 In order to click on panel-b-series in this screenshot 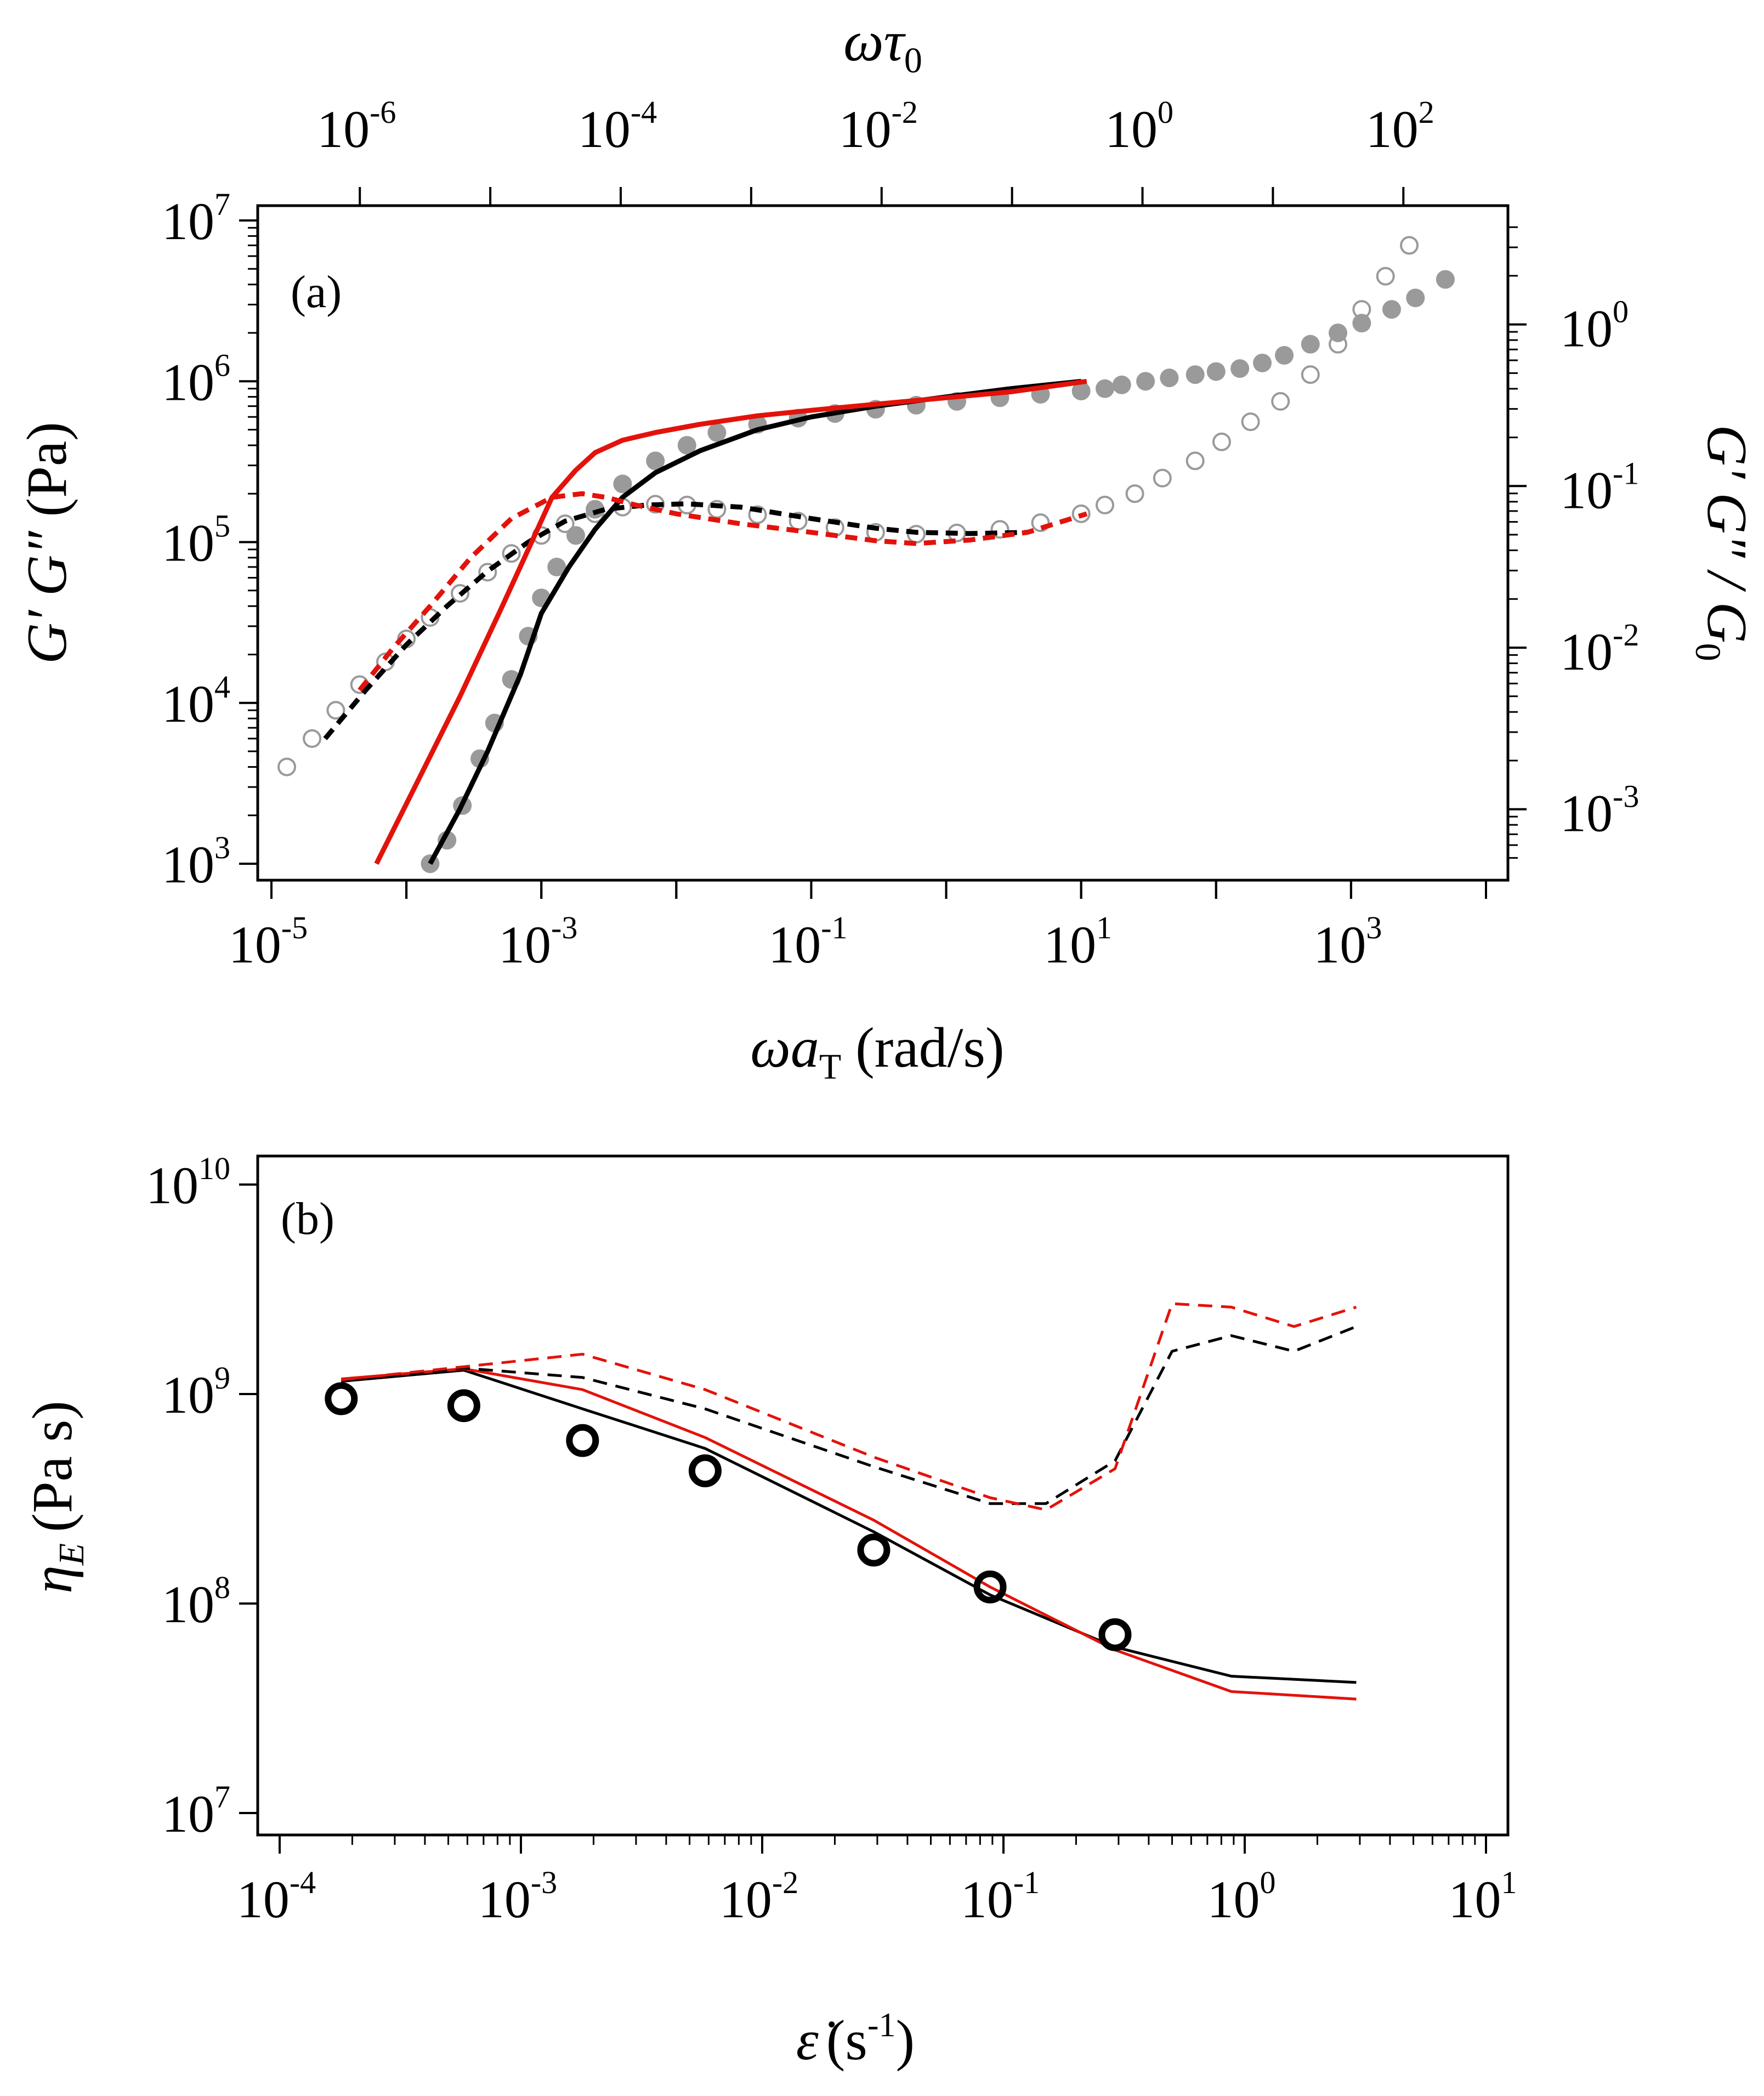, I will do `click(841, 1502)`.